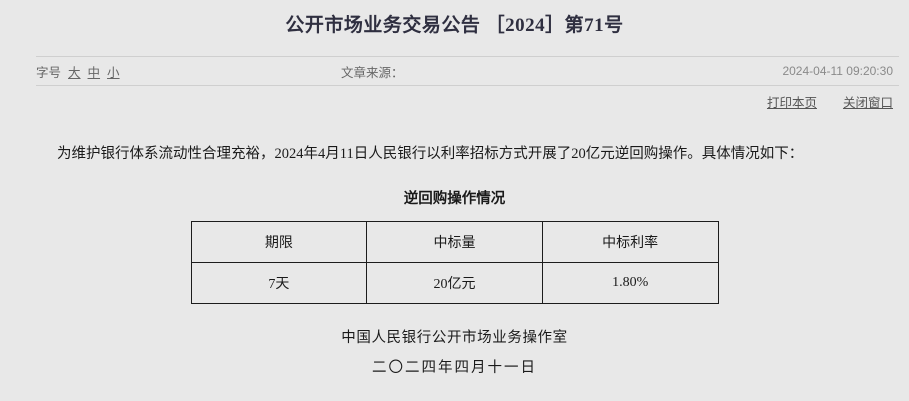 This screenshot has width=909, height=401. I want to click on table-header-term: 期限, so click(279, 242).